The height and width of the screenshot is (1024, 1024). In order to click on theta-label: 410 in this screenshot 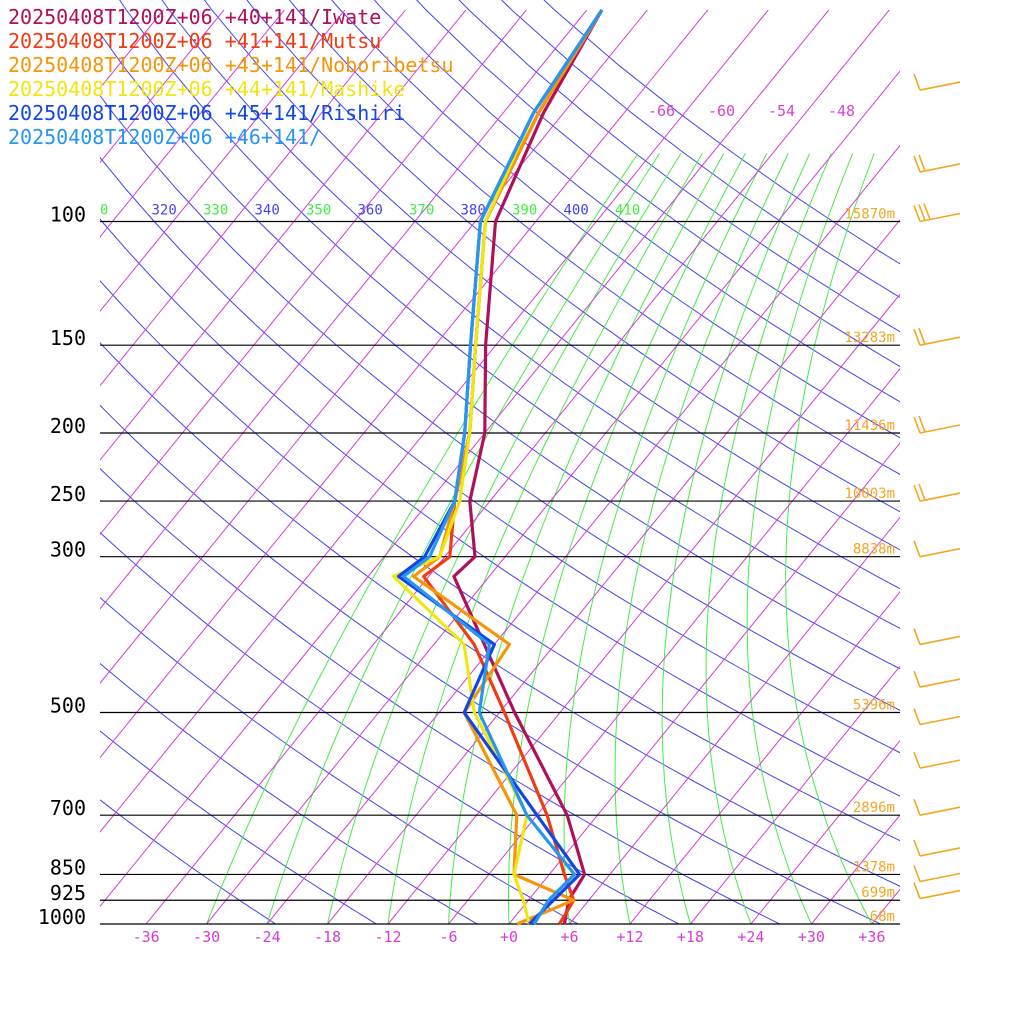, I will do `click(627, 211)`.